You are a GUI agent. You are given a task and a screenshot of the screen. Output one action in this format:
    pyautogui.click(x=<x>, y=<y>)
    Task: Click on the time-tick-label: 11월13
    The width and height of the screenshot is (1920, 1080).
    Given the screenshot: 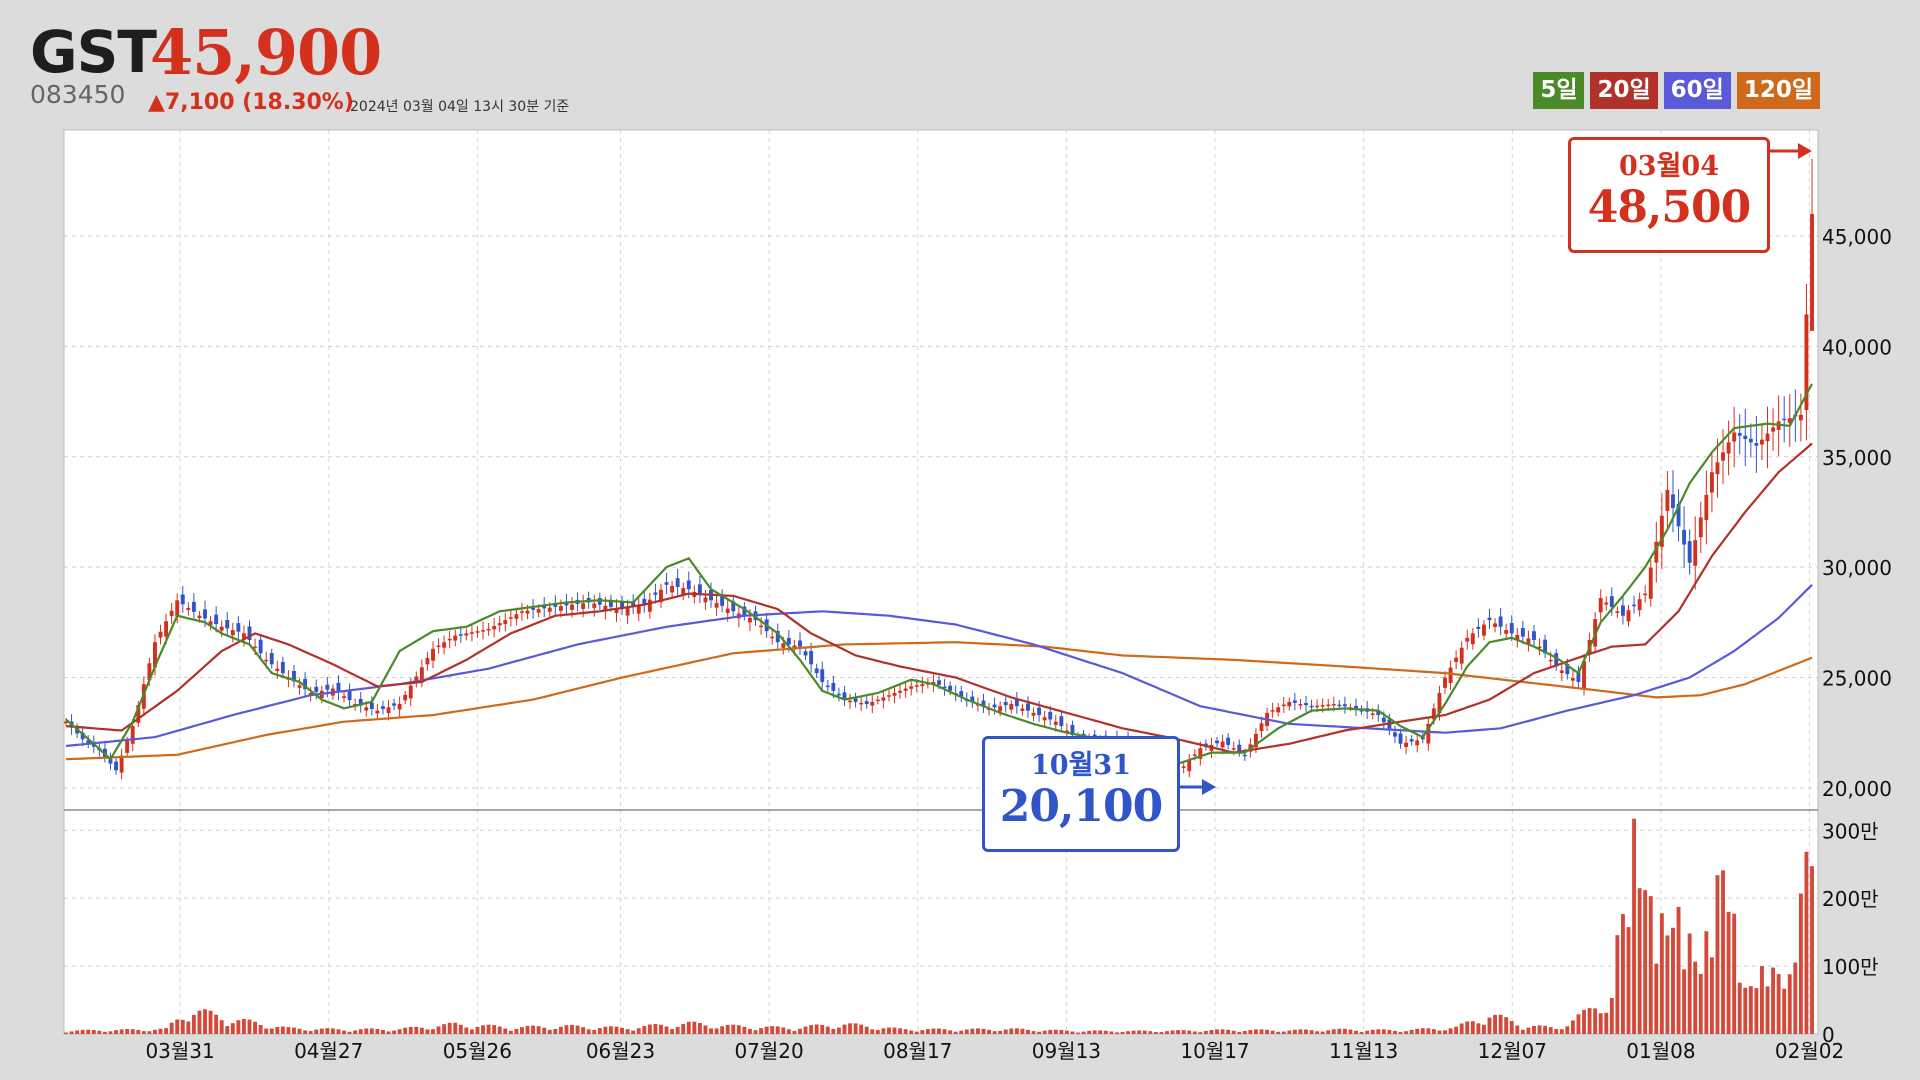 What is the action you would take?
    pyautogui.click(x=1363, y=1051)
    